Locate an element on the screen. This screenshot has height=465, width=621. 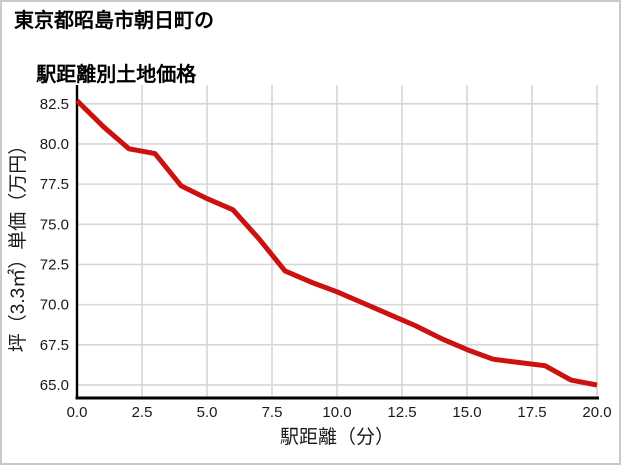
y-tick-label: 80.0 is located at coordinates (54, 144).